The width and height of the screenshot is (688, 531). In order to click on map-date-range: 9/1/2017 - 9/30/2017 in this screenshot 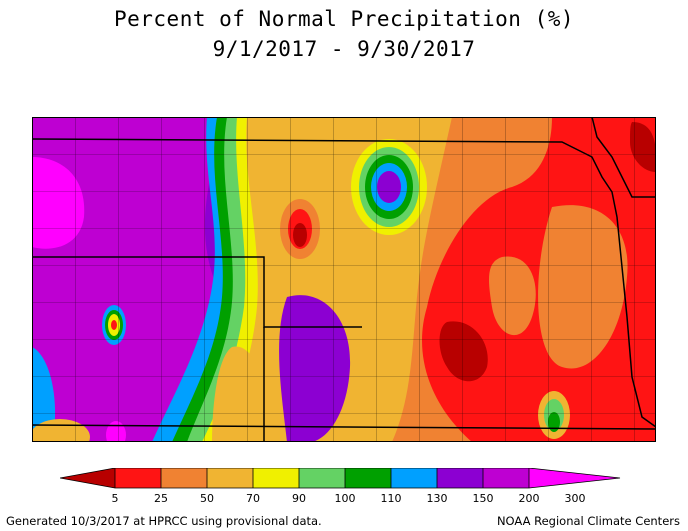, I will do `click(344, 49)`.